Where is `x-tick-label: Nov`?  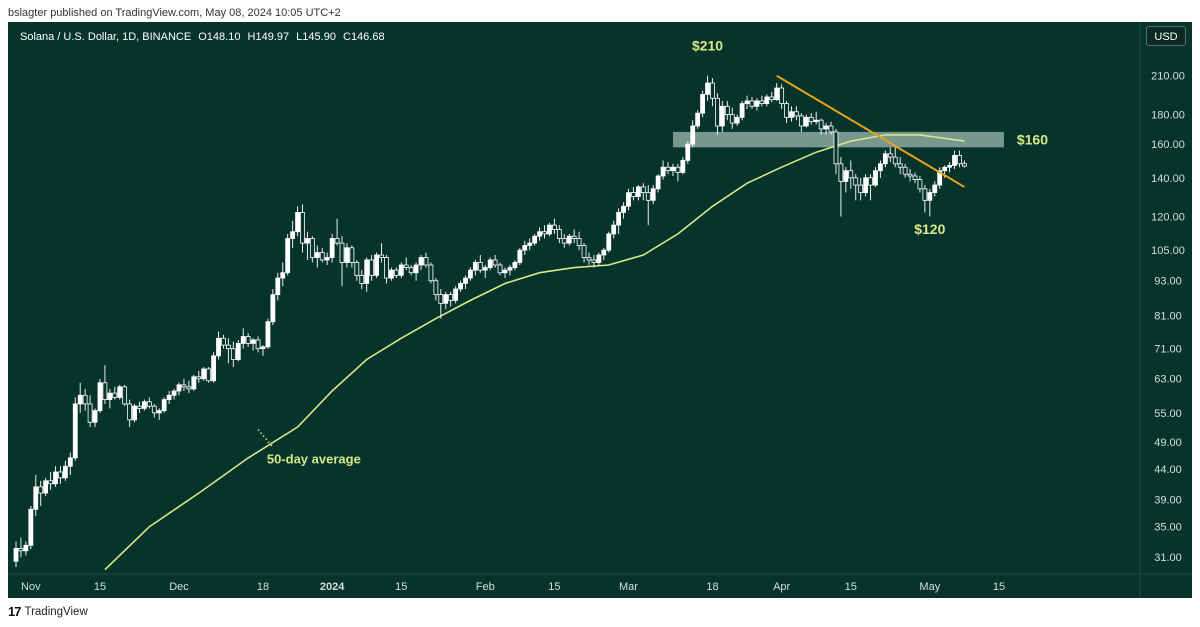
x-tick-label: Nov is located at coordinates (31, 587).